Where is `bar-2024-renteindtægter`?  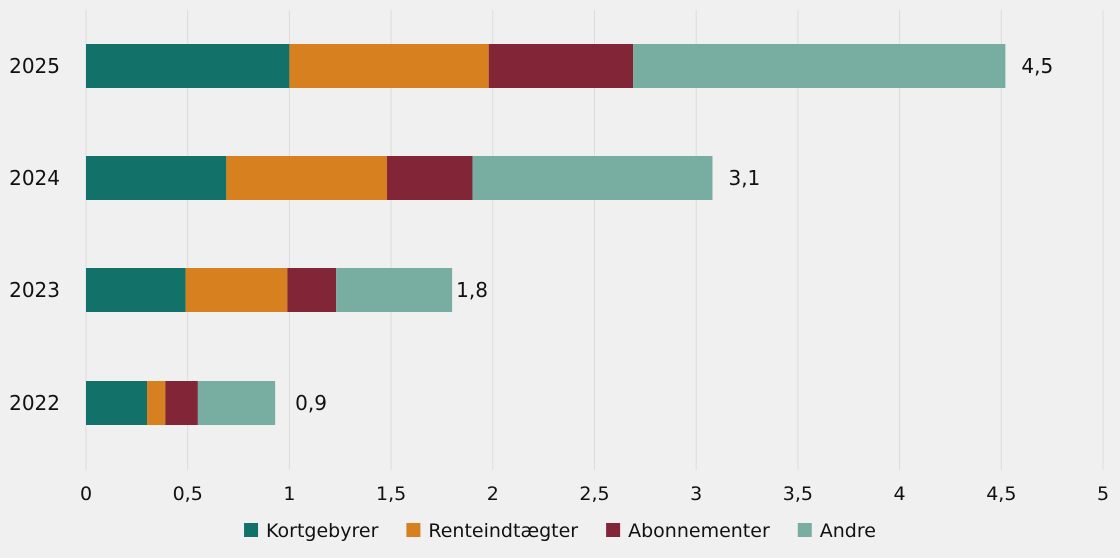
bar-2024-renteindtægter is located at coordinates (307, 178).